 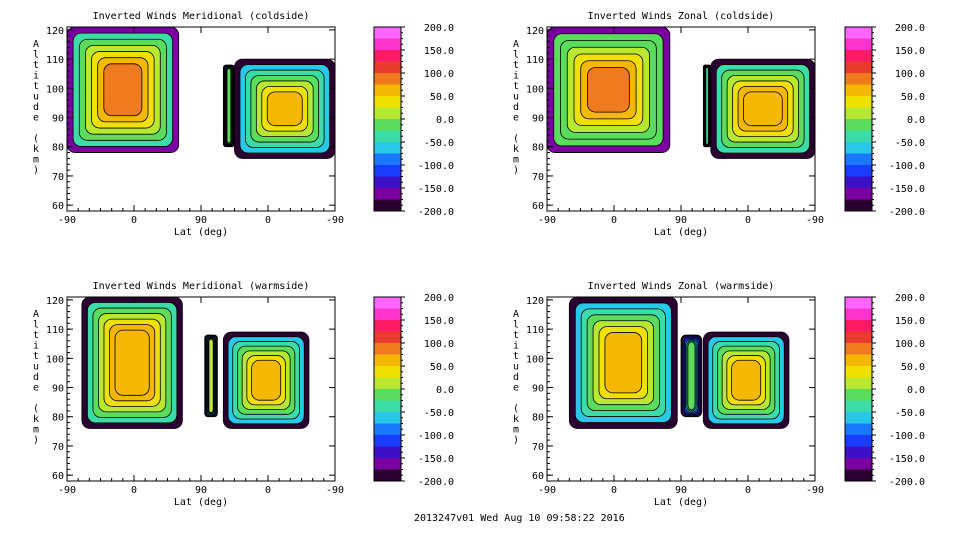 What do you see at coordinates (439, 28) in the screenshot?
I see `colorbar-label: 200.0` at bounding box center [439, 28].